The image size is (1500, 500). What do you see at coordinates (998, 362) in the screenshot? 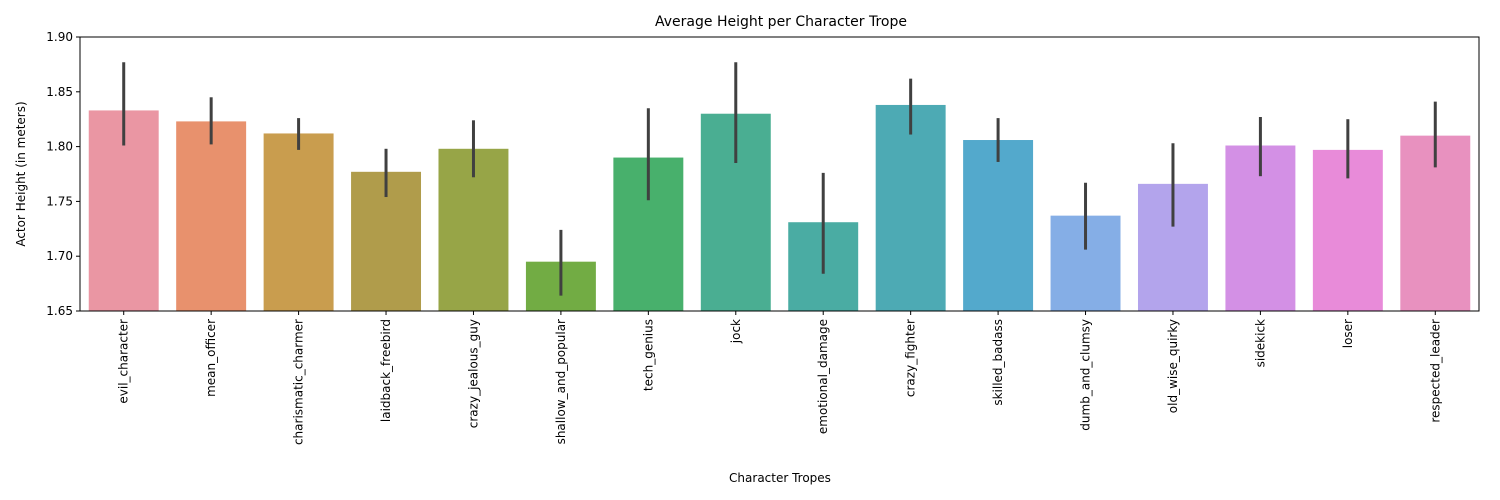
I see `x-tick-label-skilled_badass: skilled_badass` at bounding box center [998, 362].